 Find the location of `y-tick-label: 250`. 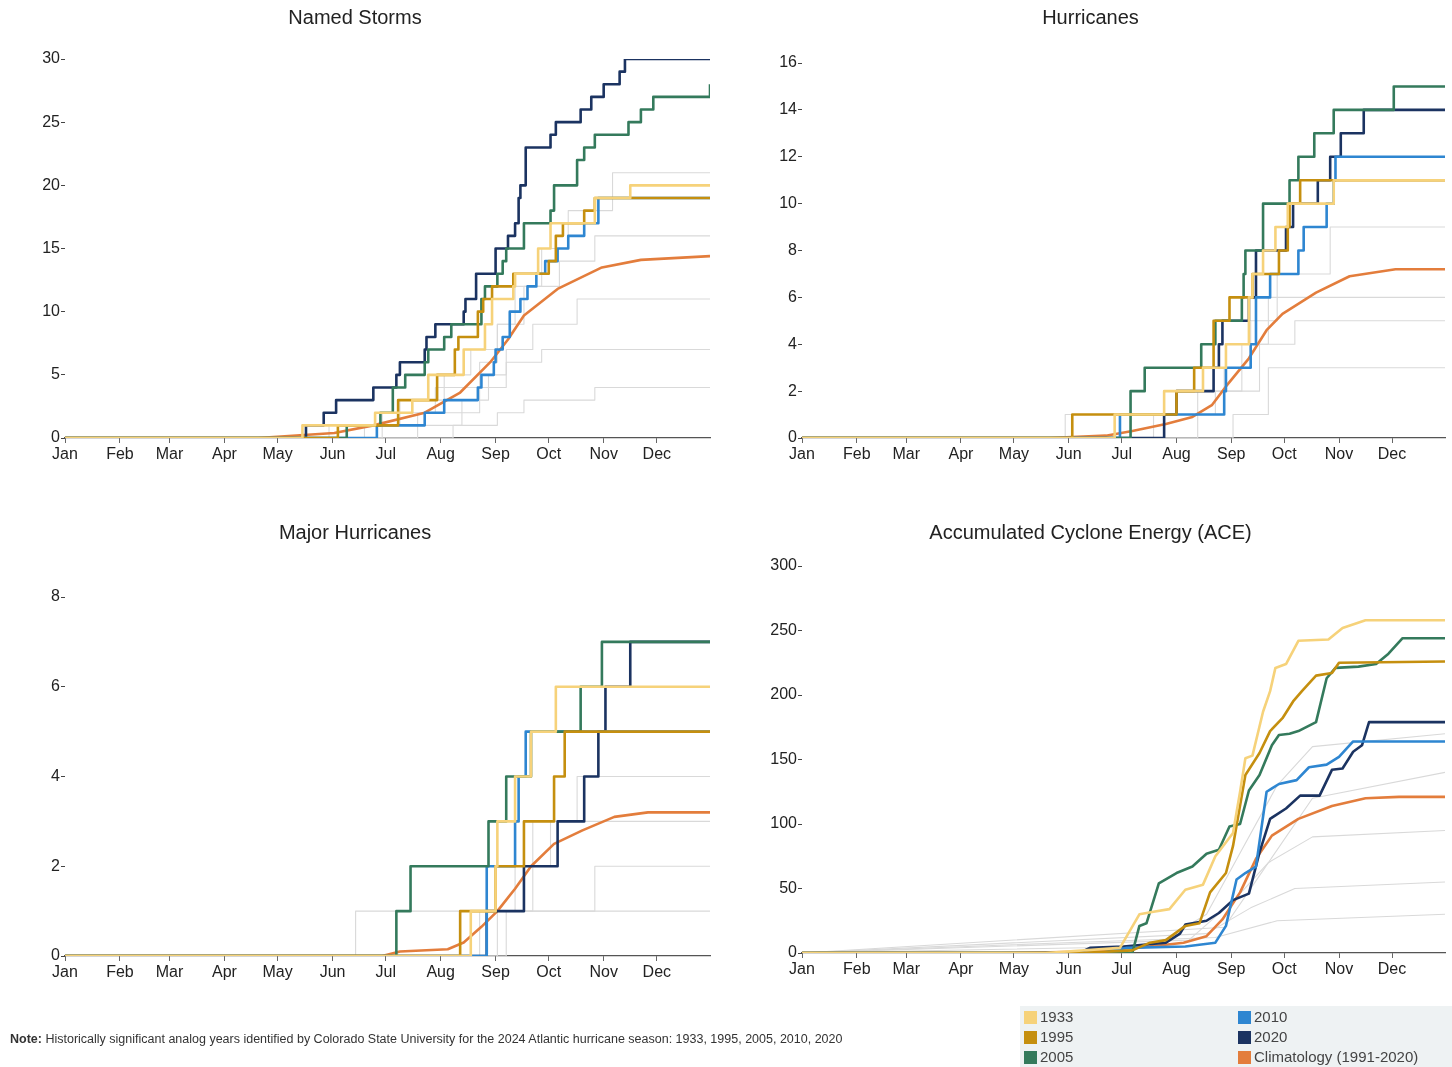

y-tick-label: 250 is located at coordinates (784, 629).